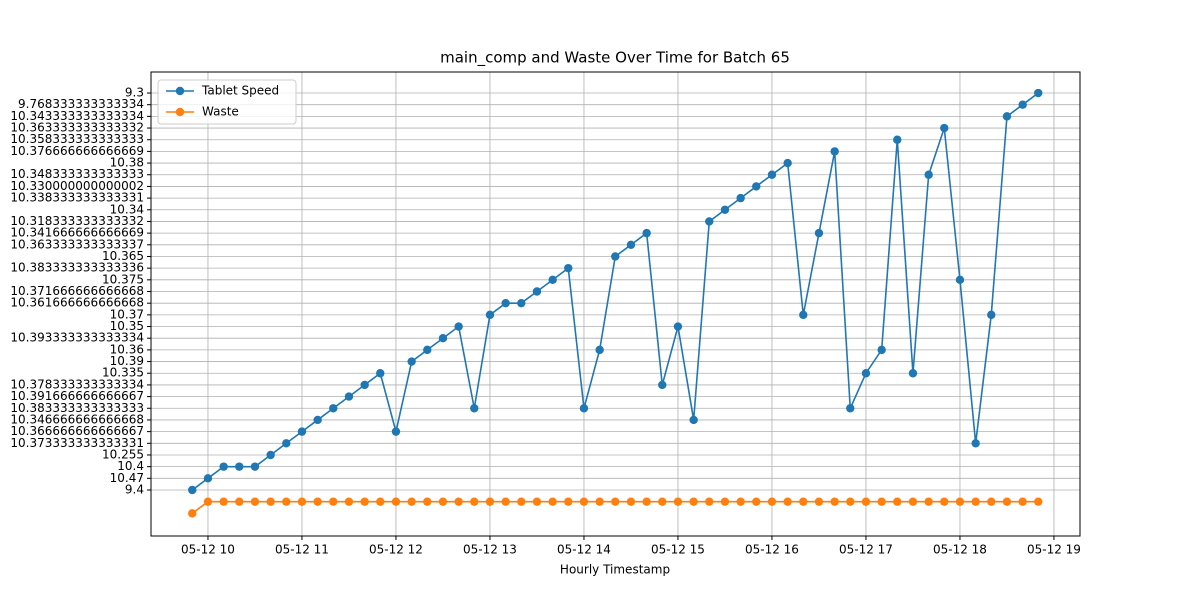 The image size is (1200, 604). Describe the element at coordinates (77, 233) in the screenshot. I see `y-tick-label: 10.341666666666669` at that location.